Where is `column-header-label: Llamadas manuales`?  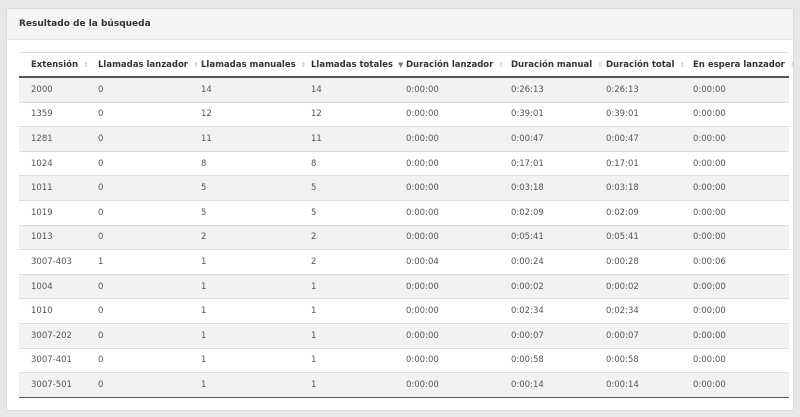
column-header-label: Llamadas manuales is located at coordinates (248, 64).